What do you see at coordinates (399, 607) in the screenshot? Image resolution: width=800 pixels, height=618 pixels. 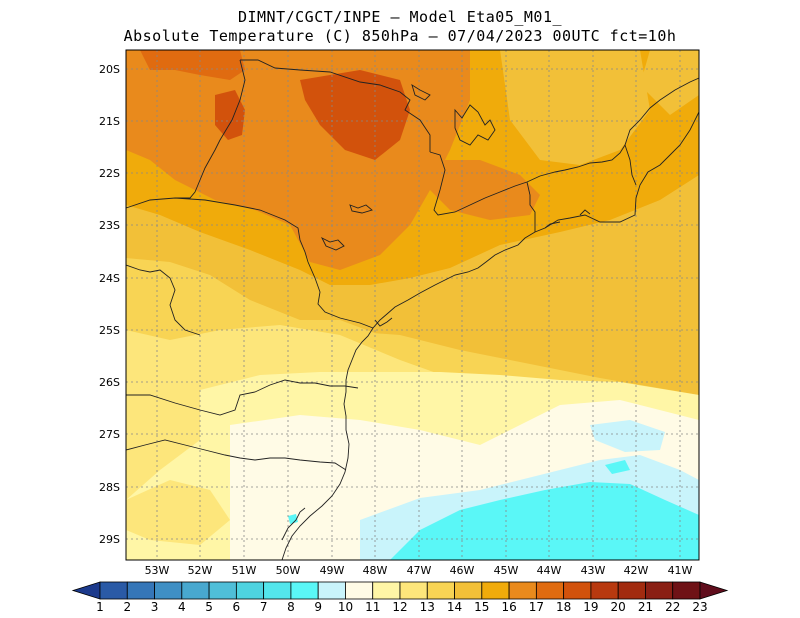 I see `colorbar-label: 12` at bounding box center [399, 607].